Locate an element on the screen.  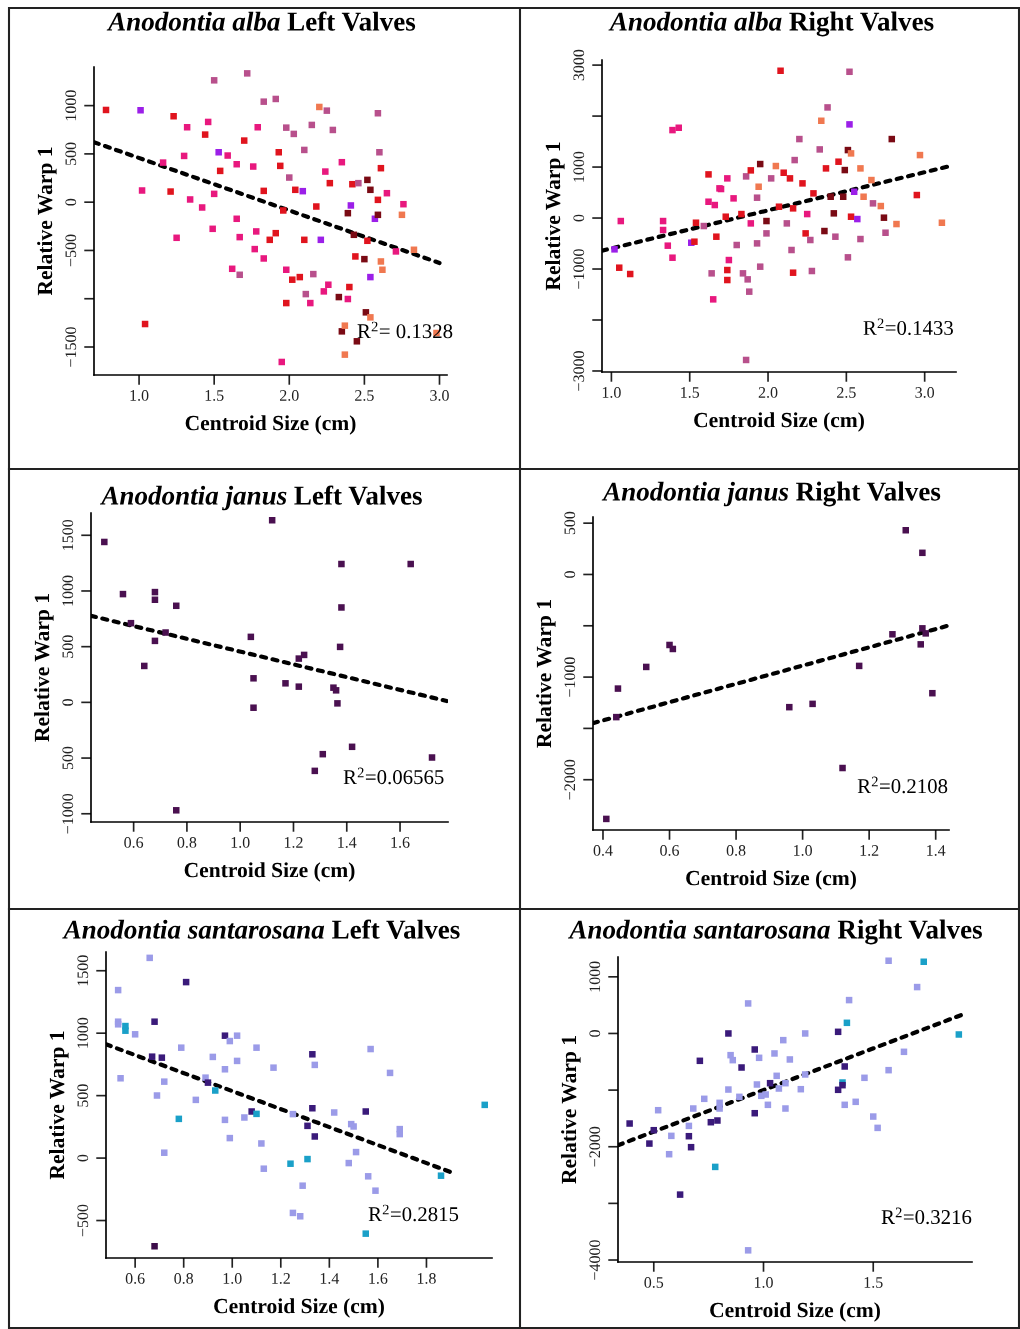
x-tick-label: 3.0 is located at coordinates (925, 392).